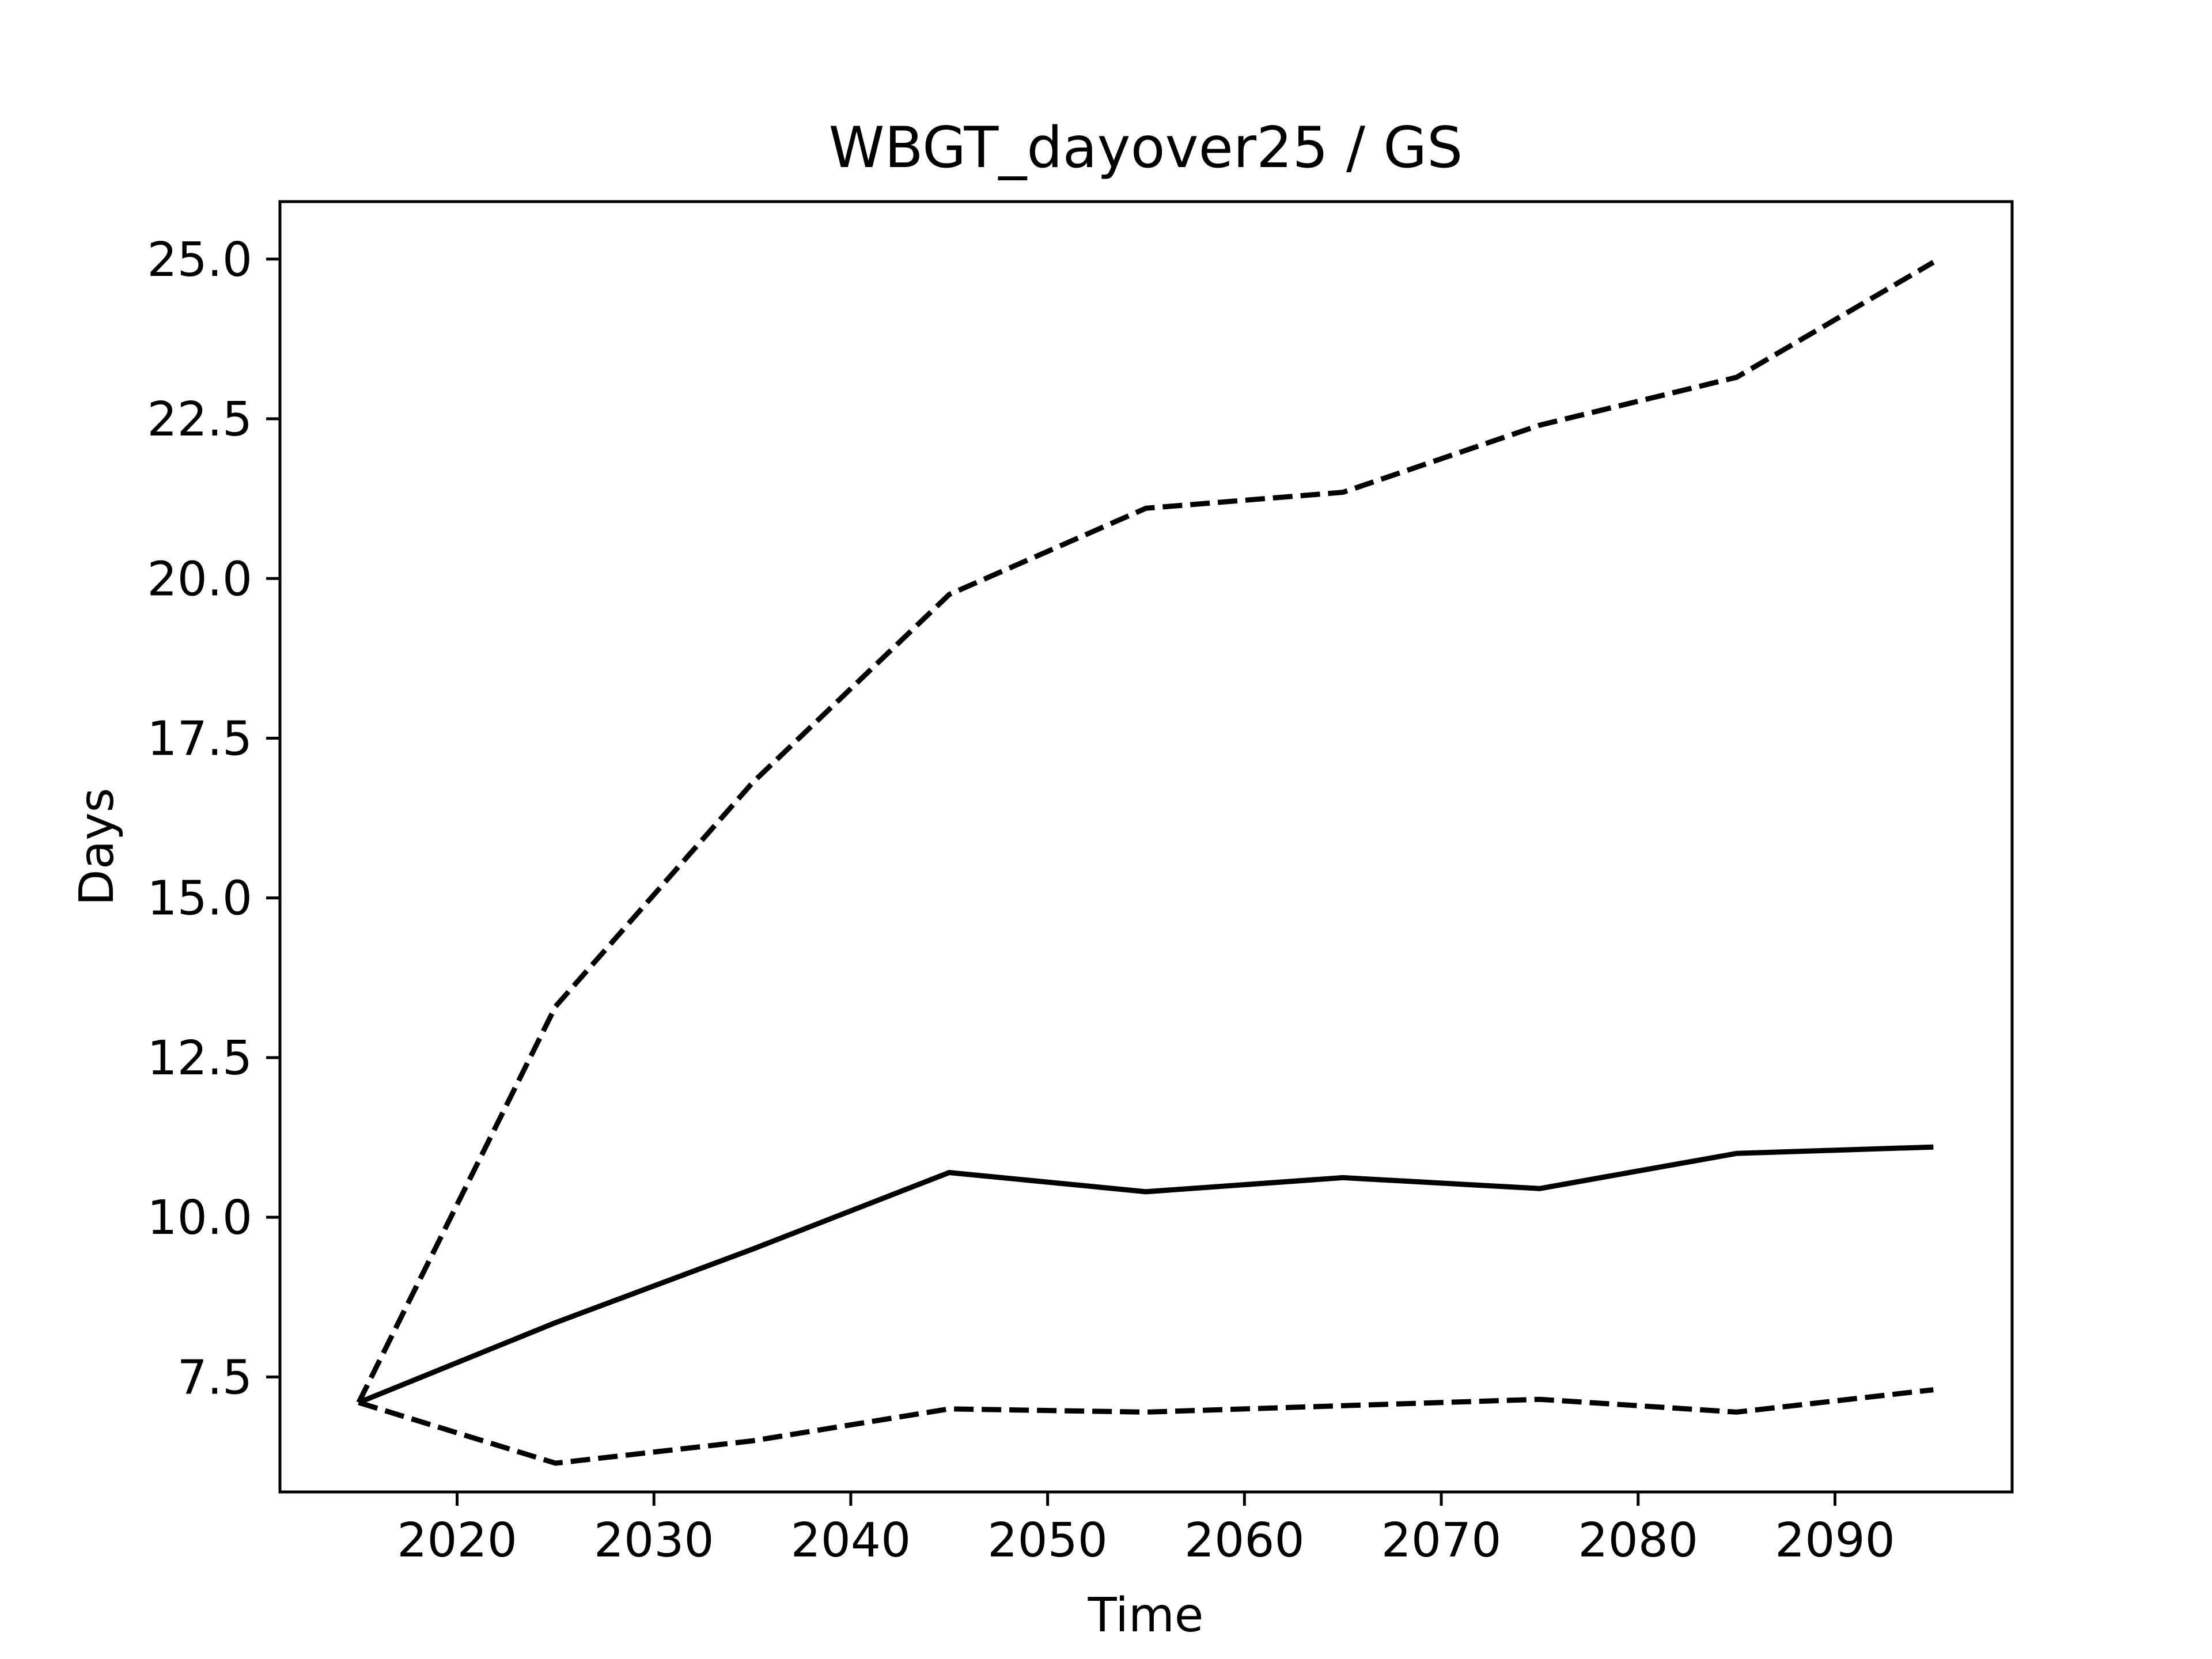  What do you see at coordinates (1835, 1540) in the screenshot?
I see `x-tick-label: 2090` at bounding box center [1835, 1540].